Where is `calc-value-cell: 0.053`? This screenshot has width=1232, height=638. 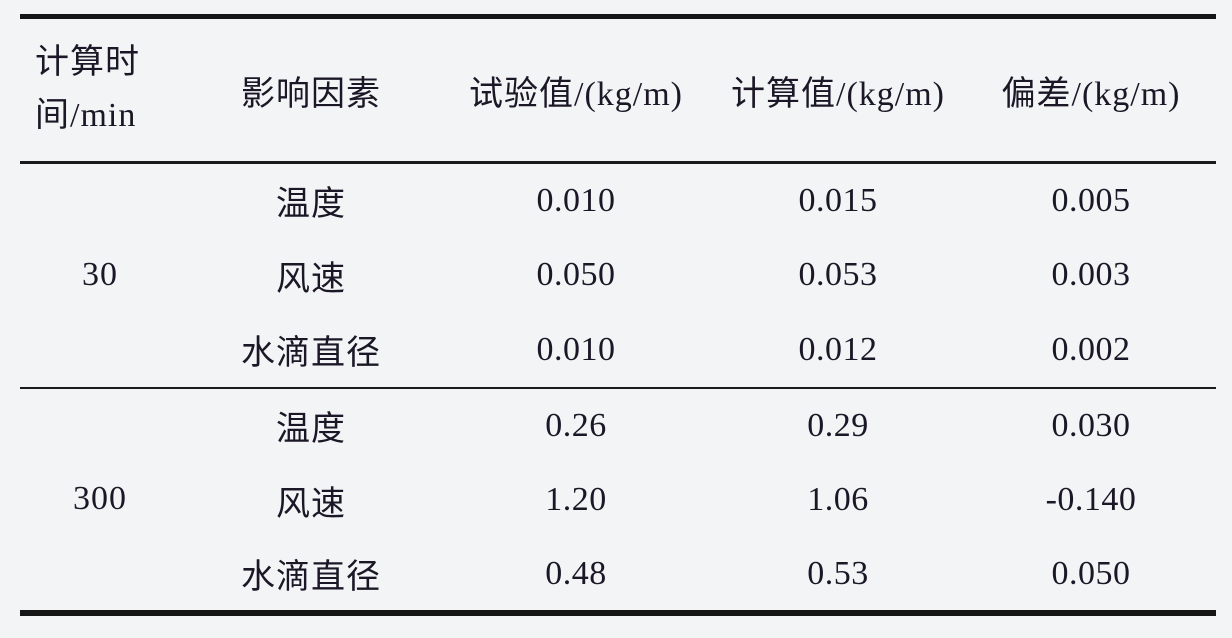 calc-value-cell: 0.053 is located at coordinates (838, 274).